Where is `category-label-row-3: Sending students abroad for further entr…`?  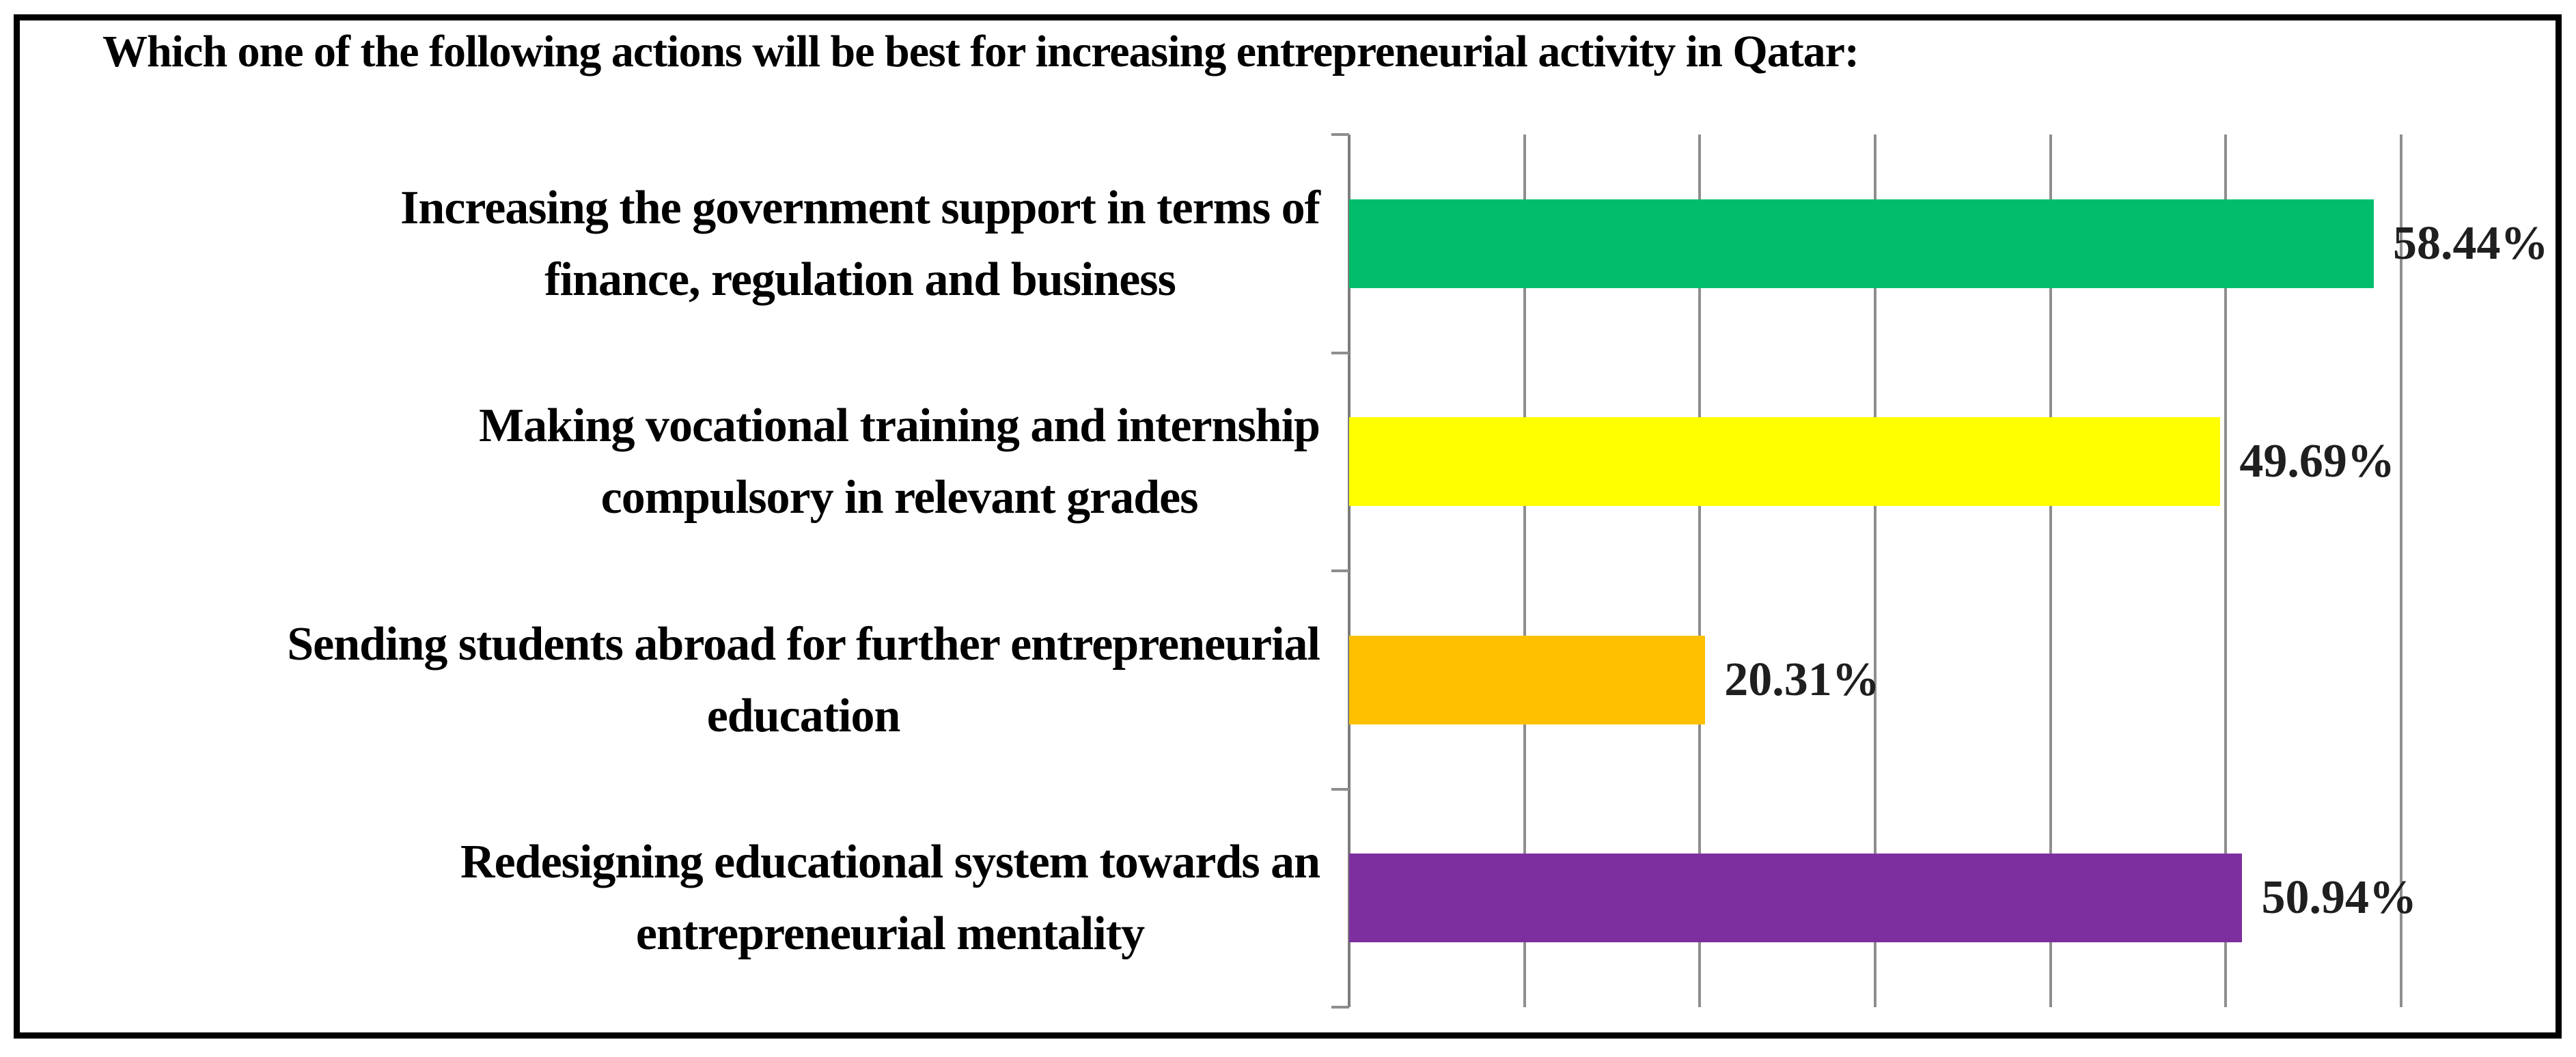
category-label-row-3: Sending students abroad for further entr… is located at coordinates (694, 680).